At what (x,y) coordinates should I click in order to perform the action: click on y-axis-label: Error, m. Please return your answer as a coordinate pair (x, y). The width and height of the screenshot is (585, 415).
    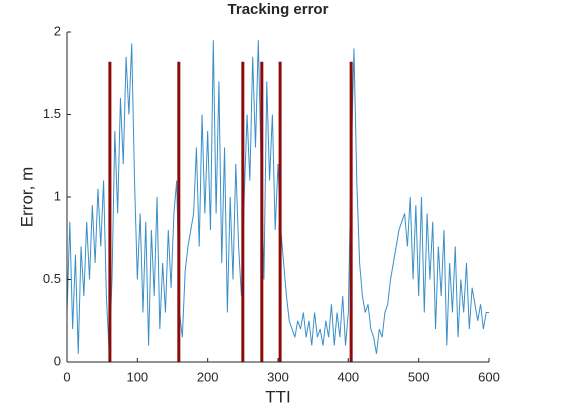
    Looking at the image, I should click on (26, 197).